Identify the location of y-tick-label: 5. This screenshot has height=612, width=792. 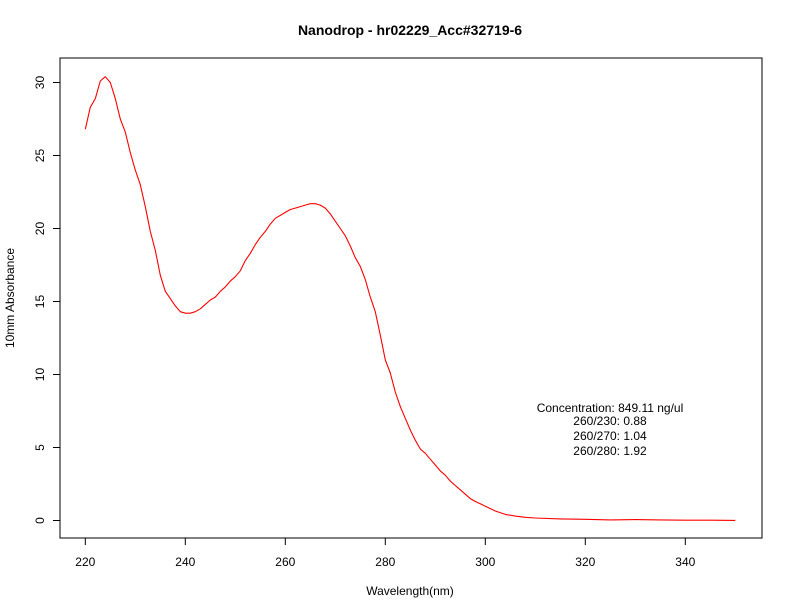
(40, 447).